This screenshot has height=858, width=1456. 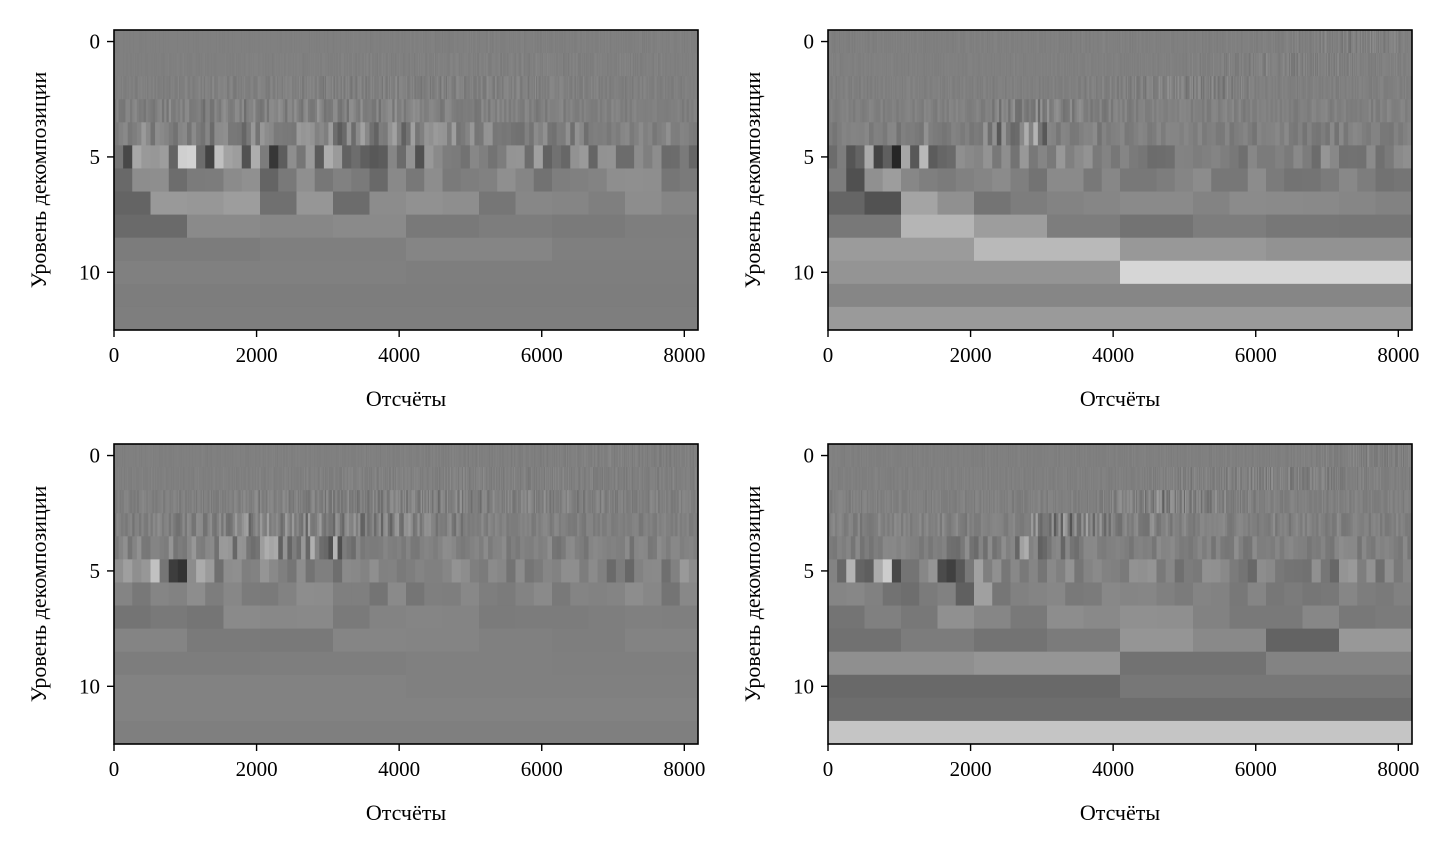 I want to click on heatmap-cells, so click(x=1120, y=180).